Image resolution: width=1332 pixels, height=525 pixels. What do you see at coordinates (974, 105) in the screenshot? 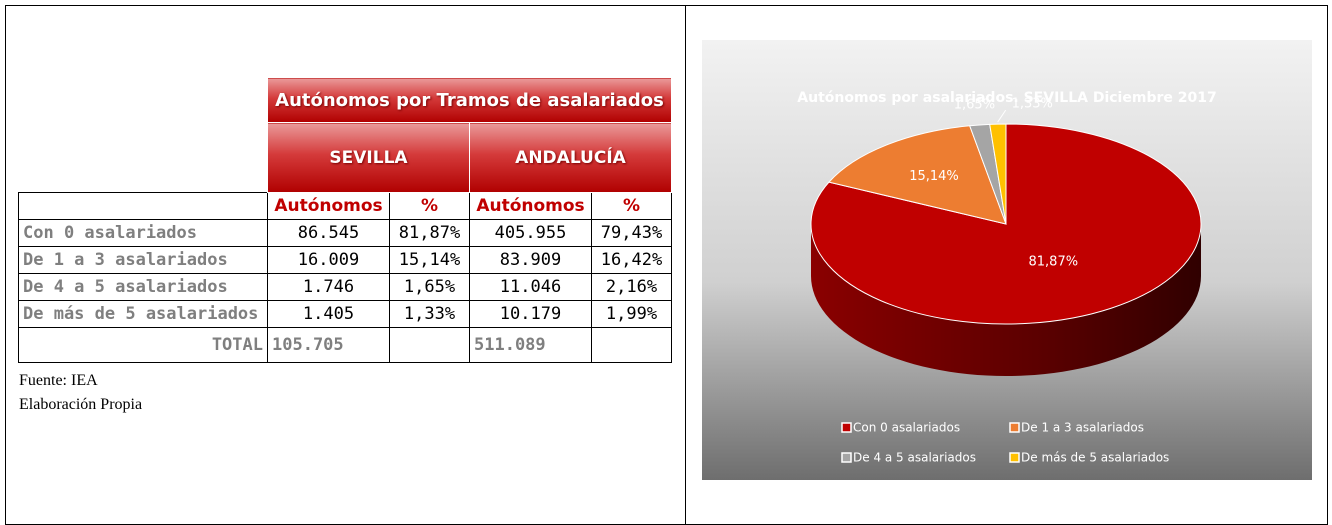
I see `data-label: 1,65%` at bounding box center [974, 105].